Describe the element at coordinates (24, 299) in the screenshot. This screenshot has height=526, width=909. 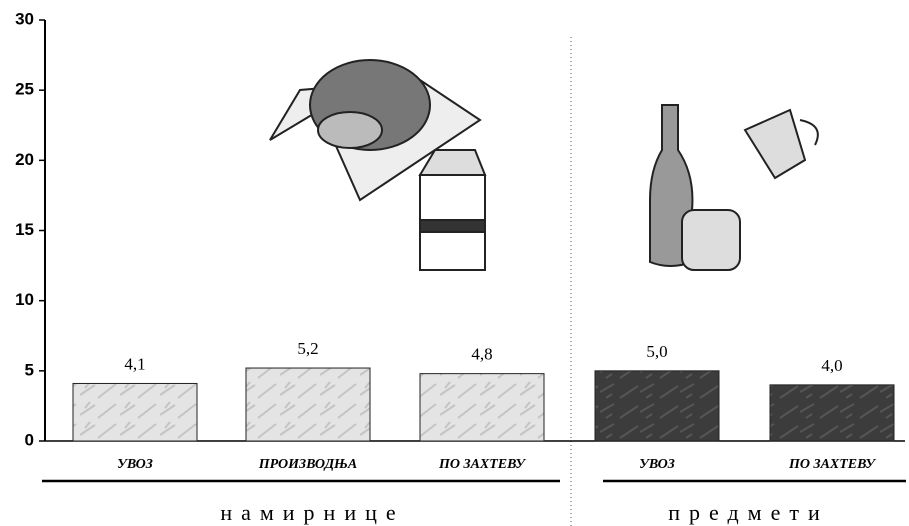
I see `y-tick-label: 10` at that location.